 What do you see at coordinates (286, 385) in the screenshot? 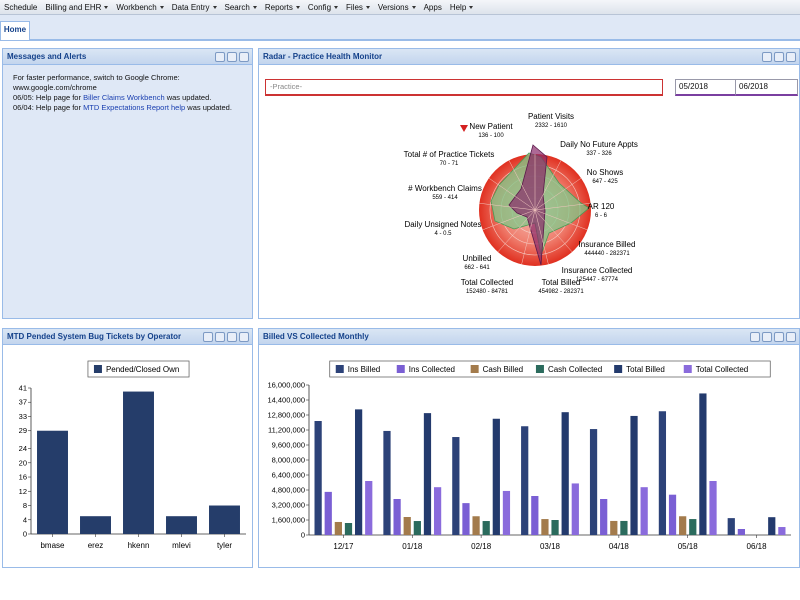
I see `y-tick-label: 16,000,000` at bounding box center [286, 385].